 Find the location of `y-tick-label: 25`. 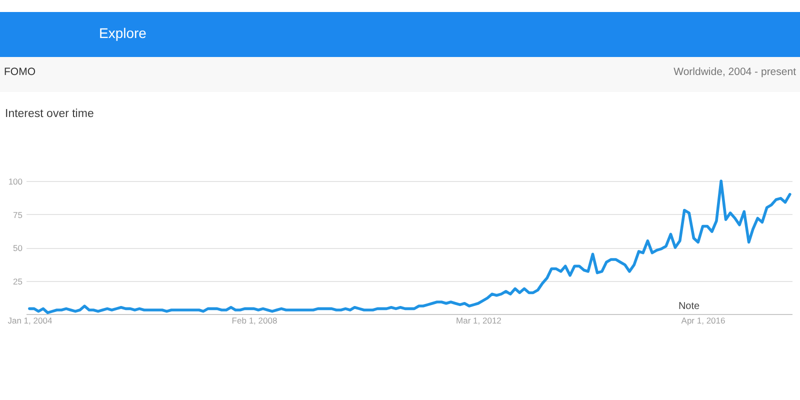

y-tick-label: 25 is located at coordinates (18, 281).